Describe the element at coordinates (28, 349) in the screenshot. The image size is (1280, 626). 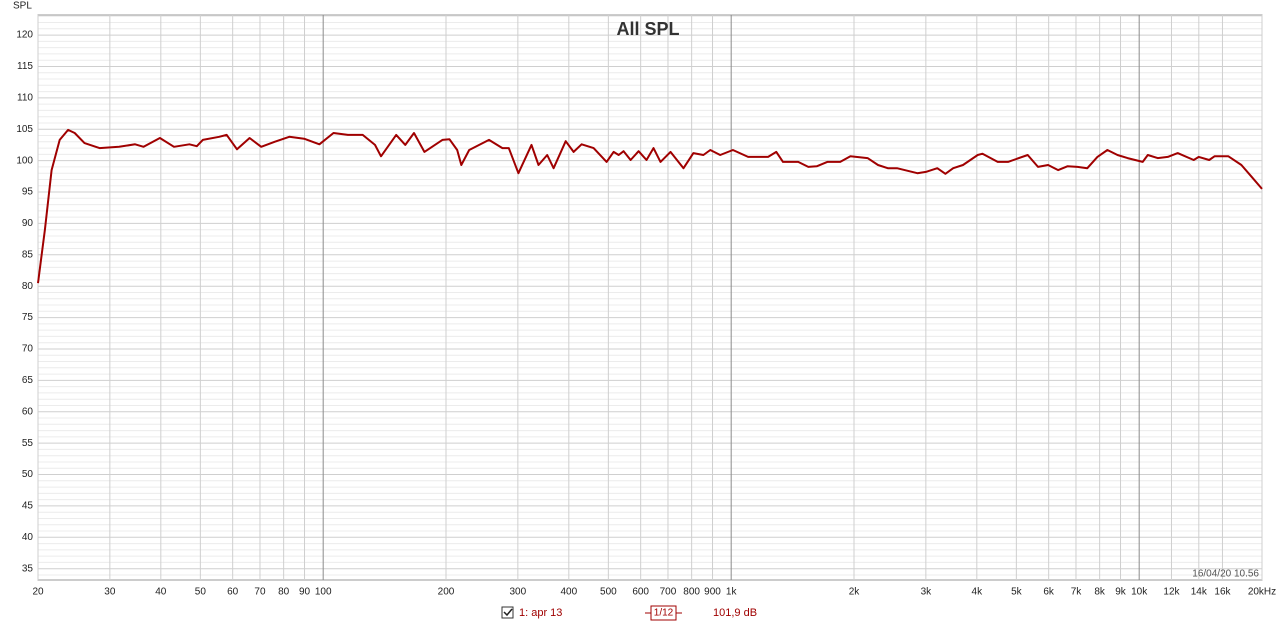
I see `y-tick-label: 70` at that location.